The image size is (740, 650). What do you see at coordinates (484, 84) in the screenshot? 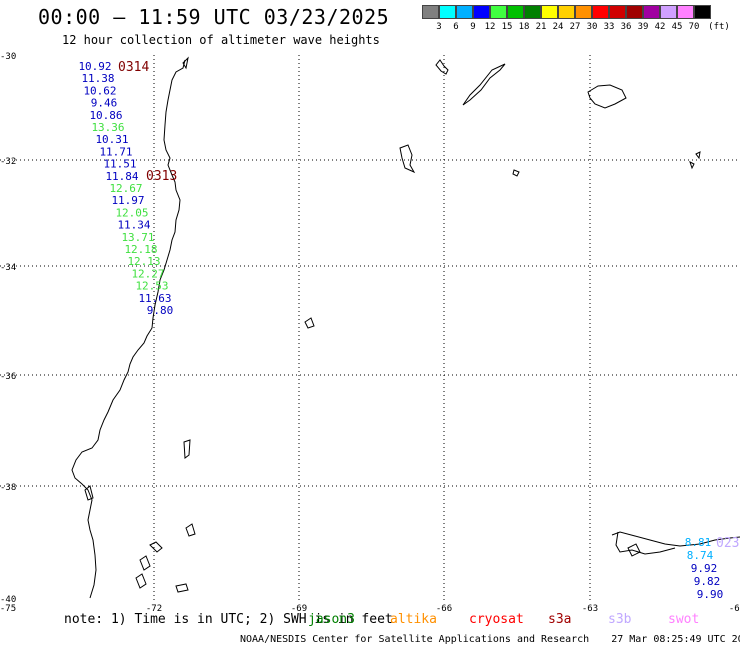
I see `coast-segment` at bounding box center [484, 84].